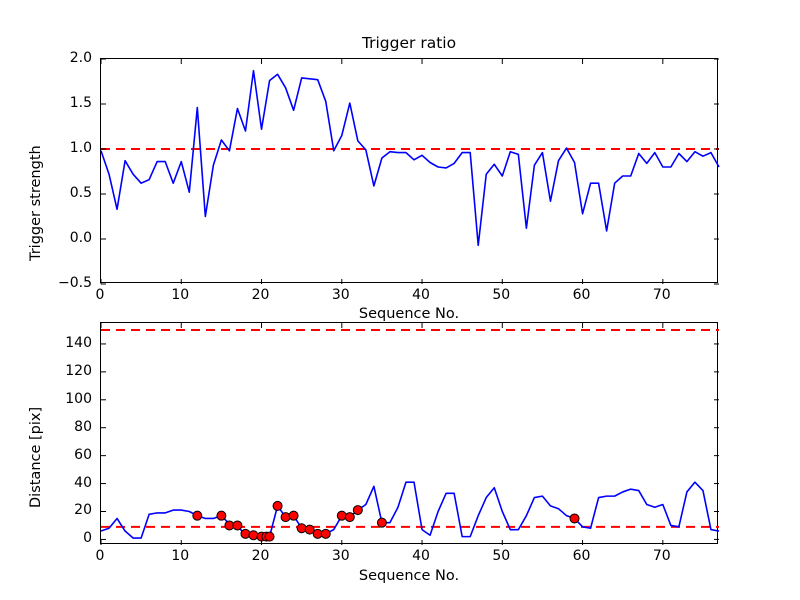 Image resolution: width=800 pixels, height=600 pixels. I want to click on y-tick-label: 20, so click(83, 510).